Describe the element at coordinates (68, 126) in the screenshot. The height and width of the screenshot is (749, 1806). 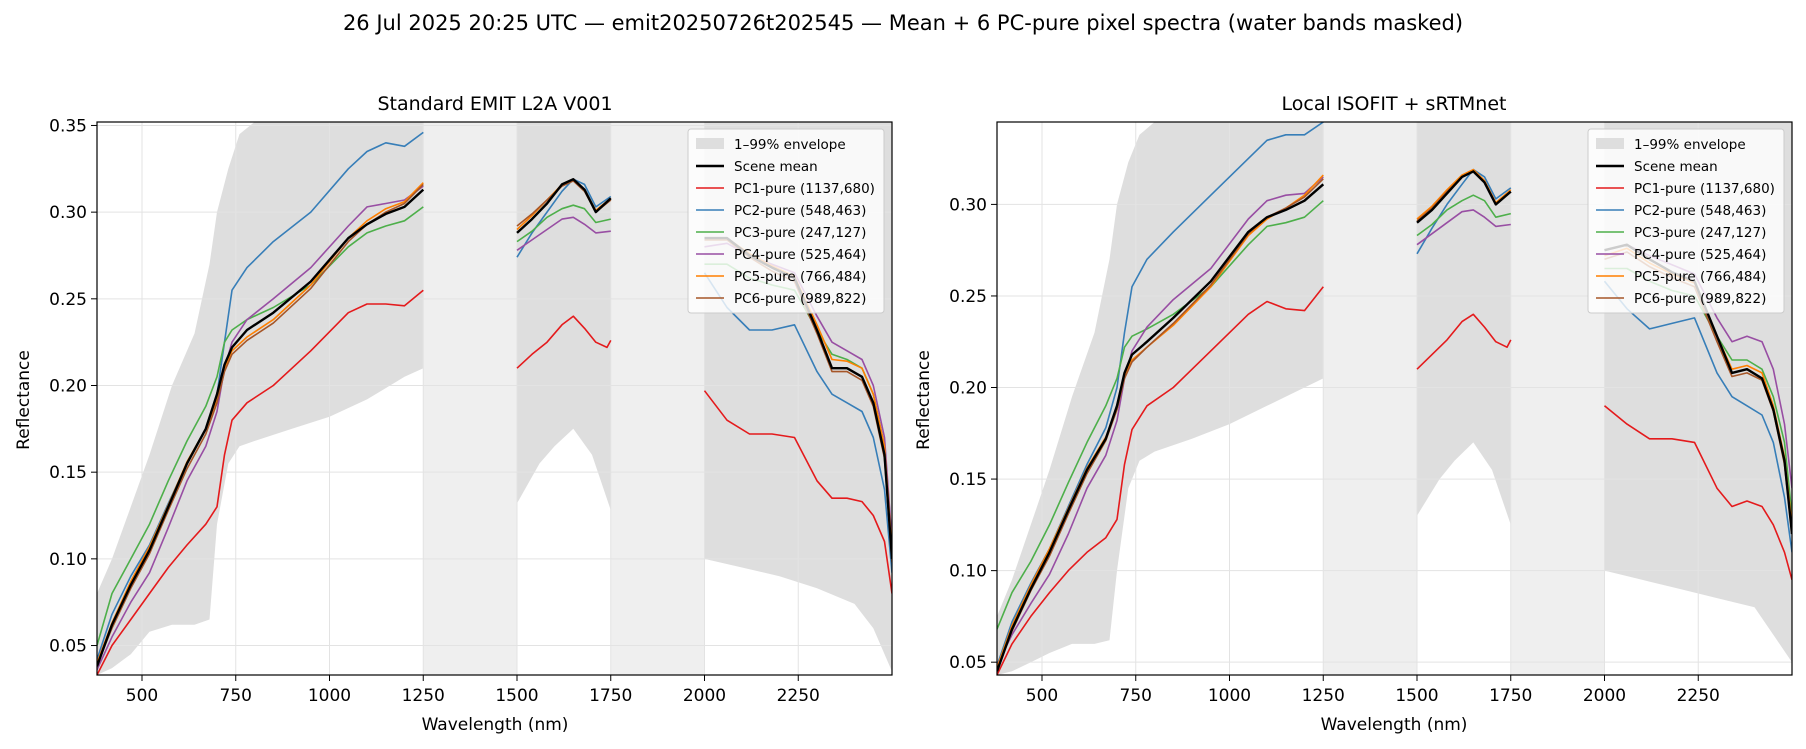
I see `y-tick-label: 0.35` at that location.